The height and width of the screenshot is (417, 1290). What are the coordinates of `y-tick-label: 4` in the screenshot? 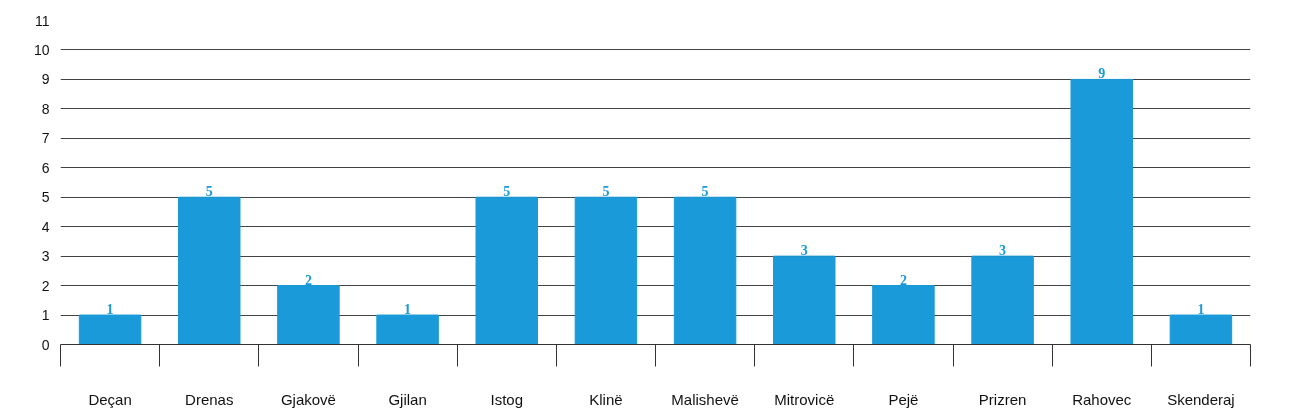 It's located at (45, 226).